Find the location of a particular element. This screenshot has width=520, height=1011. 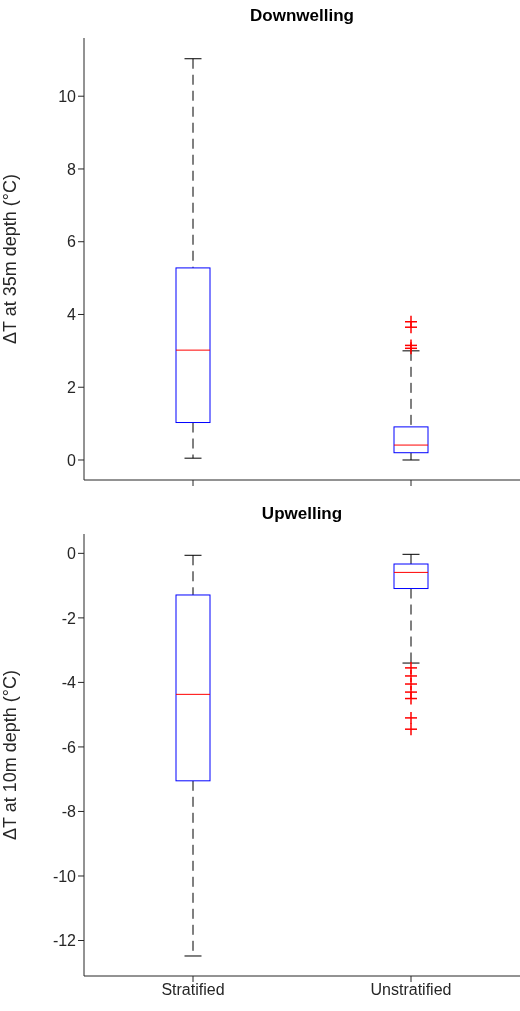

chart-title: Downwelling is located at coordinates (302, 16).